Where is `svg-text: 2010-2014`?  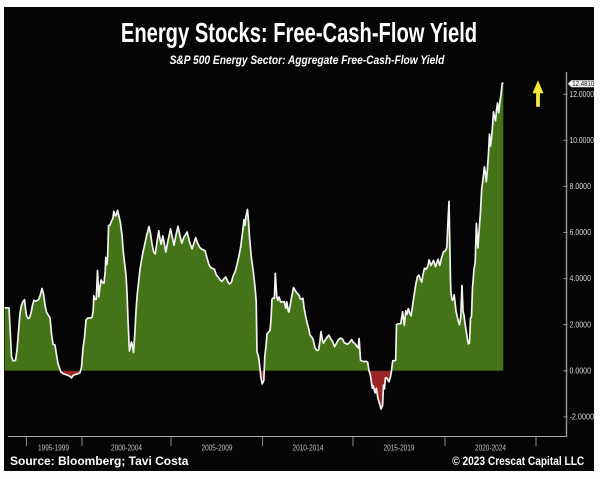
svg-text: 2010-2014 is located at coordinates (309, 448).